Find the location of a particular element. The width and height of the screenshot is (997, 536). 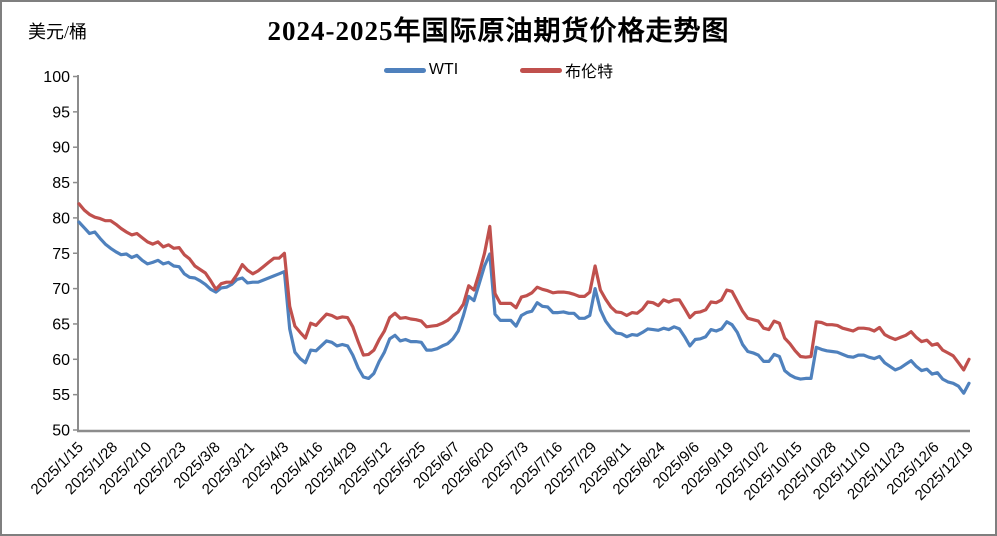

brent-line-swatch-icon is located at coordinates (541, 70).